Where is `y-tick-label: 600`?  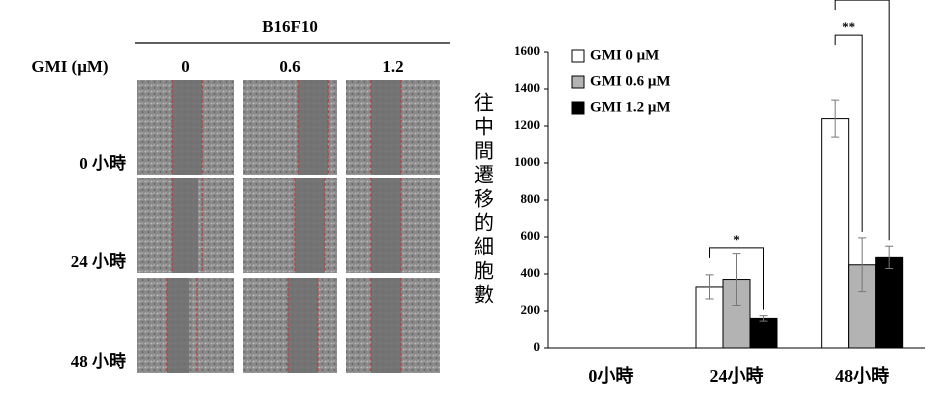
y-tick-label: 600 is located at coordinates (531, 235).